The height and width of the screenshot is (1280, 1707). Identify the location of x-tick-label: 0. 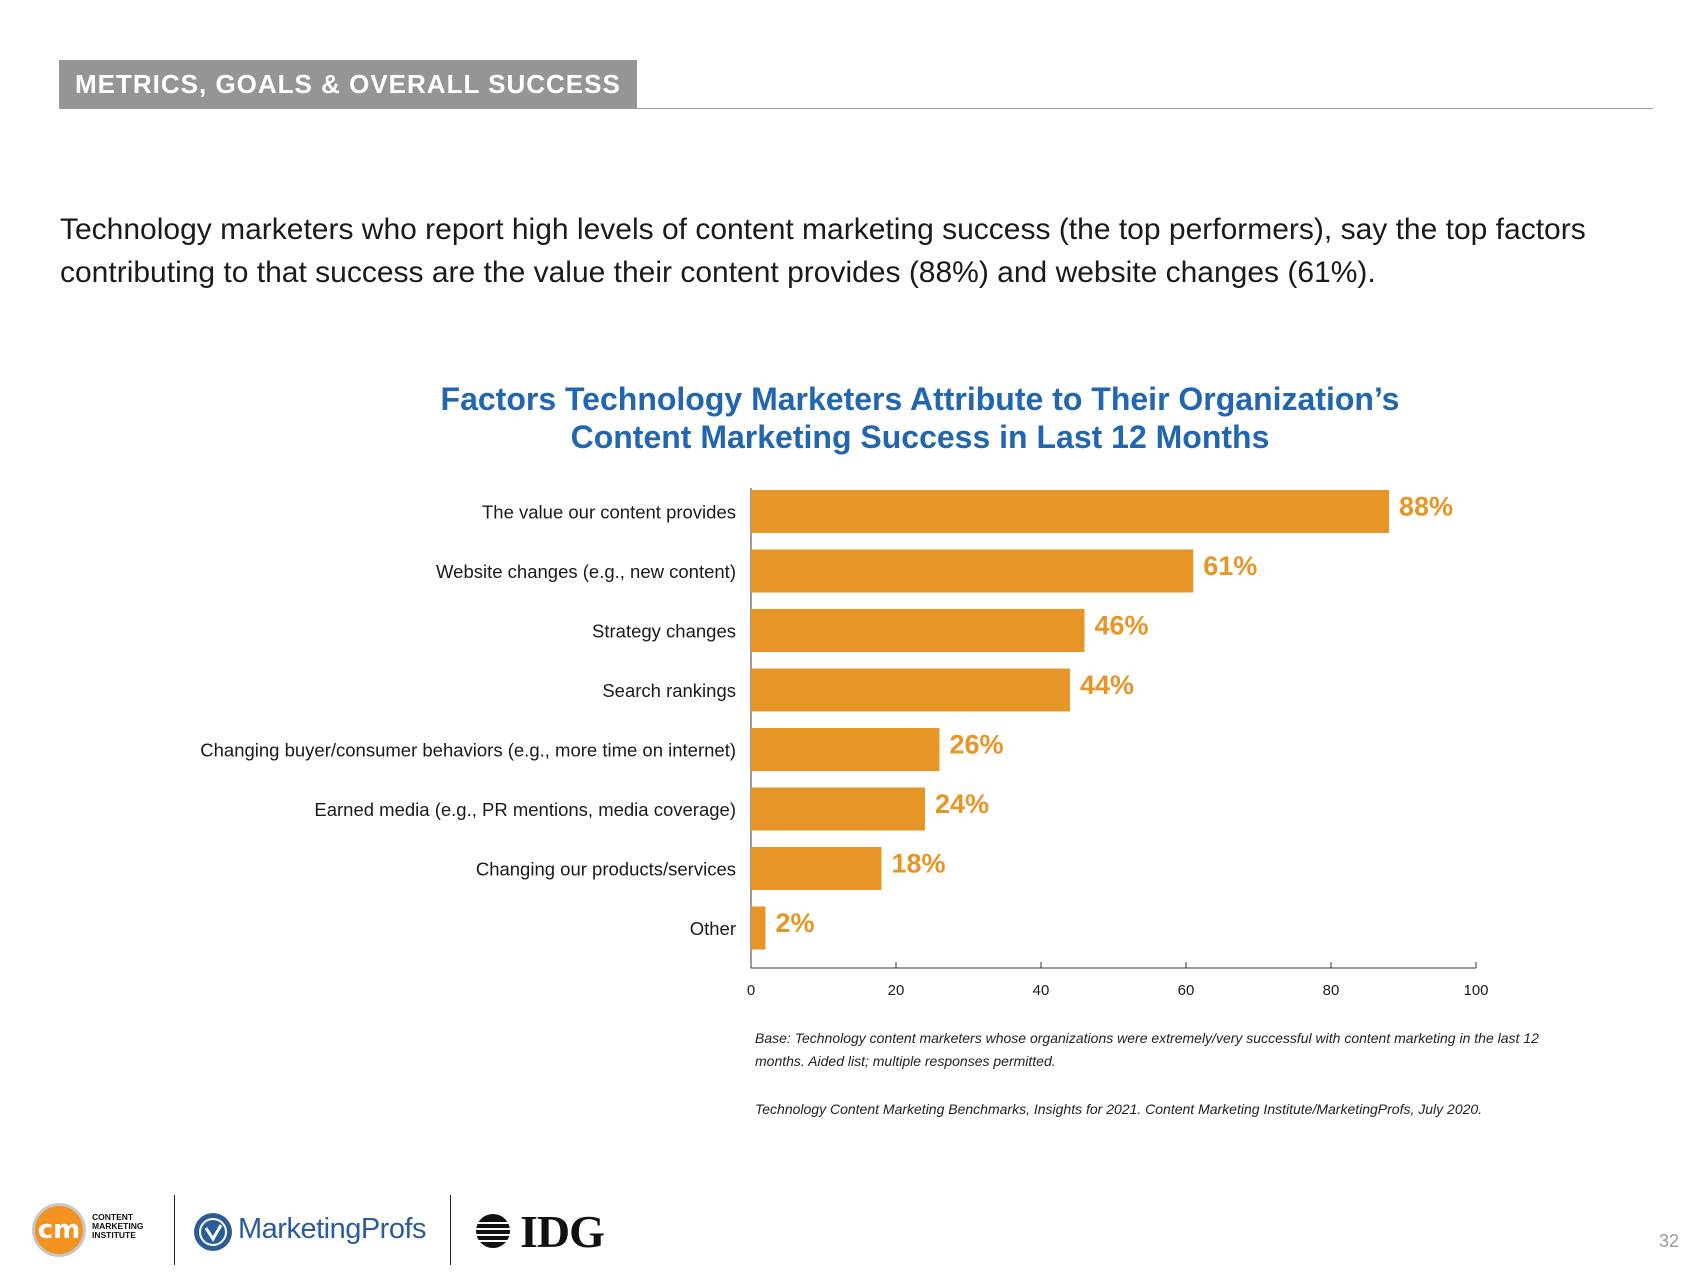
(751, 990).